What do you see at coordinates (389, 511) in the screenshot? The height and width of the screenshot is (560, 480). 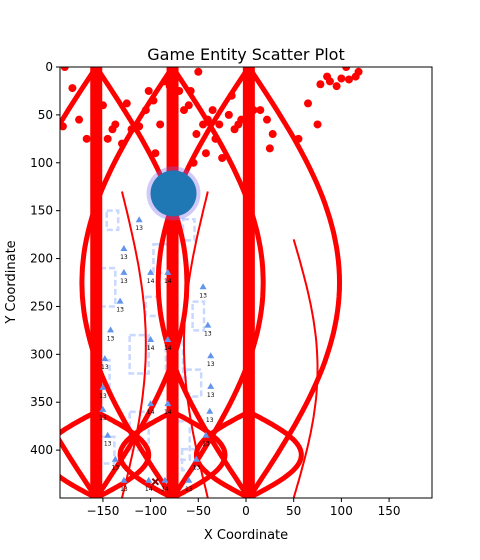 I see `x-tick-label: 150` at bounding box center [389, 511].